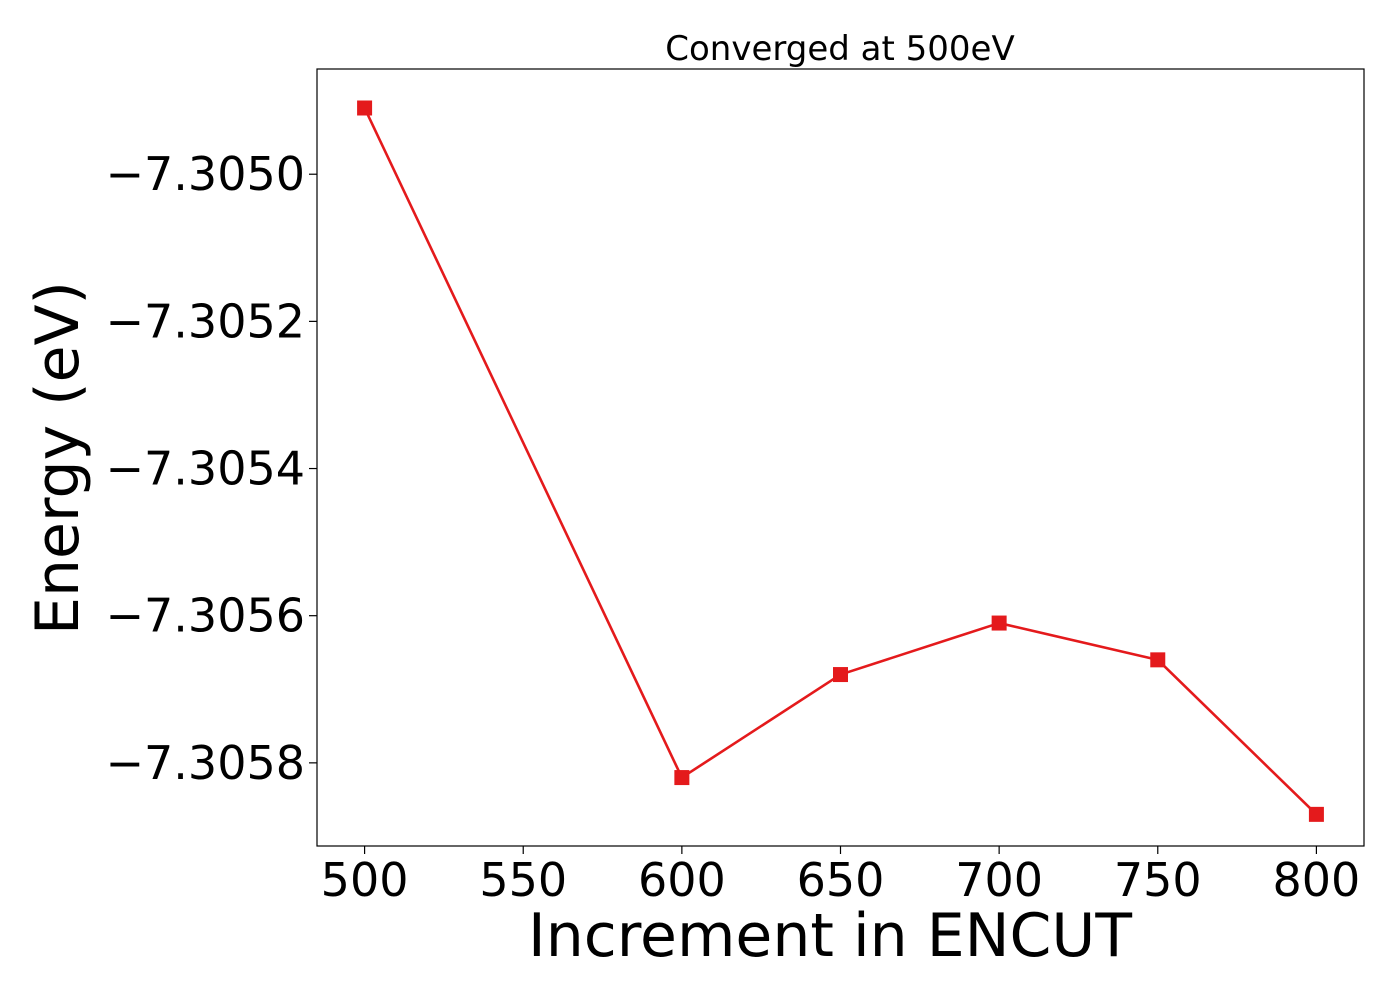  Describe the element at coordinates (682, 880) in the screenshot. I see `x-tick-label: 600` at that location.